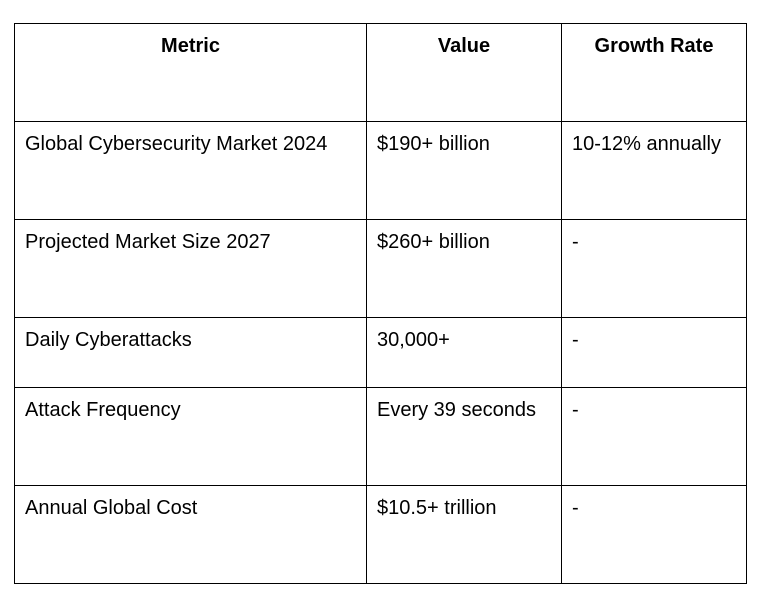 Image resolution: width=760 pixels, height=598 pixels. What do you see at coordinates (464, 170) in the screenshot?
I see `cell-value: $190+ billion` at bounding box center [464, 170].